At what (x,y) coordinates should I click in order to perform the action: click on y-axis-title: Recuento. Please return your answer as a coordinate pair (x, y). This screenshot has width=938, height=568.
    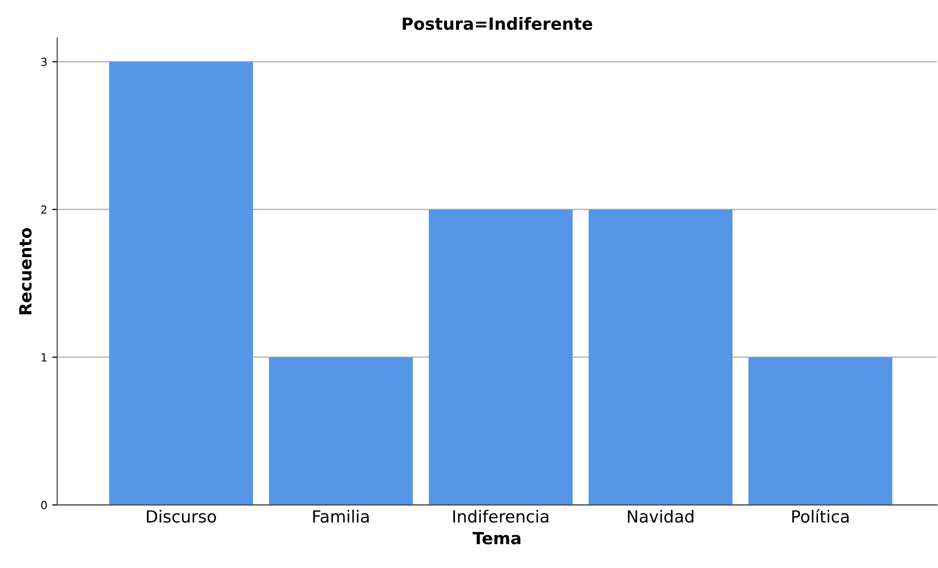
    Looking at the image, I should click on (25, 271).